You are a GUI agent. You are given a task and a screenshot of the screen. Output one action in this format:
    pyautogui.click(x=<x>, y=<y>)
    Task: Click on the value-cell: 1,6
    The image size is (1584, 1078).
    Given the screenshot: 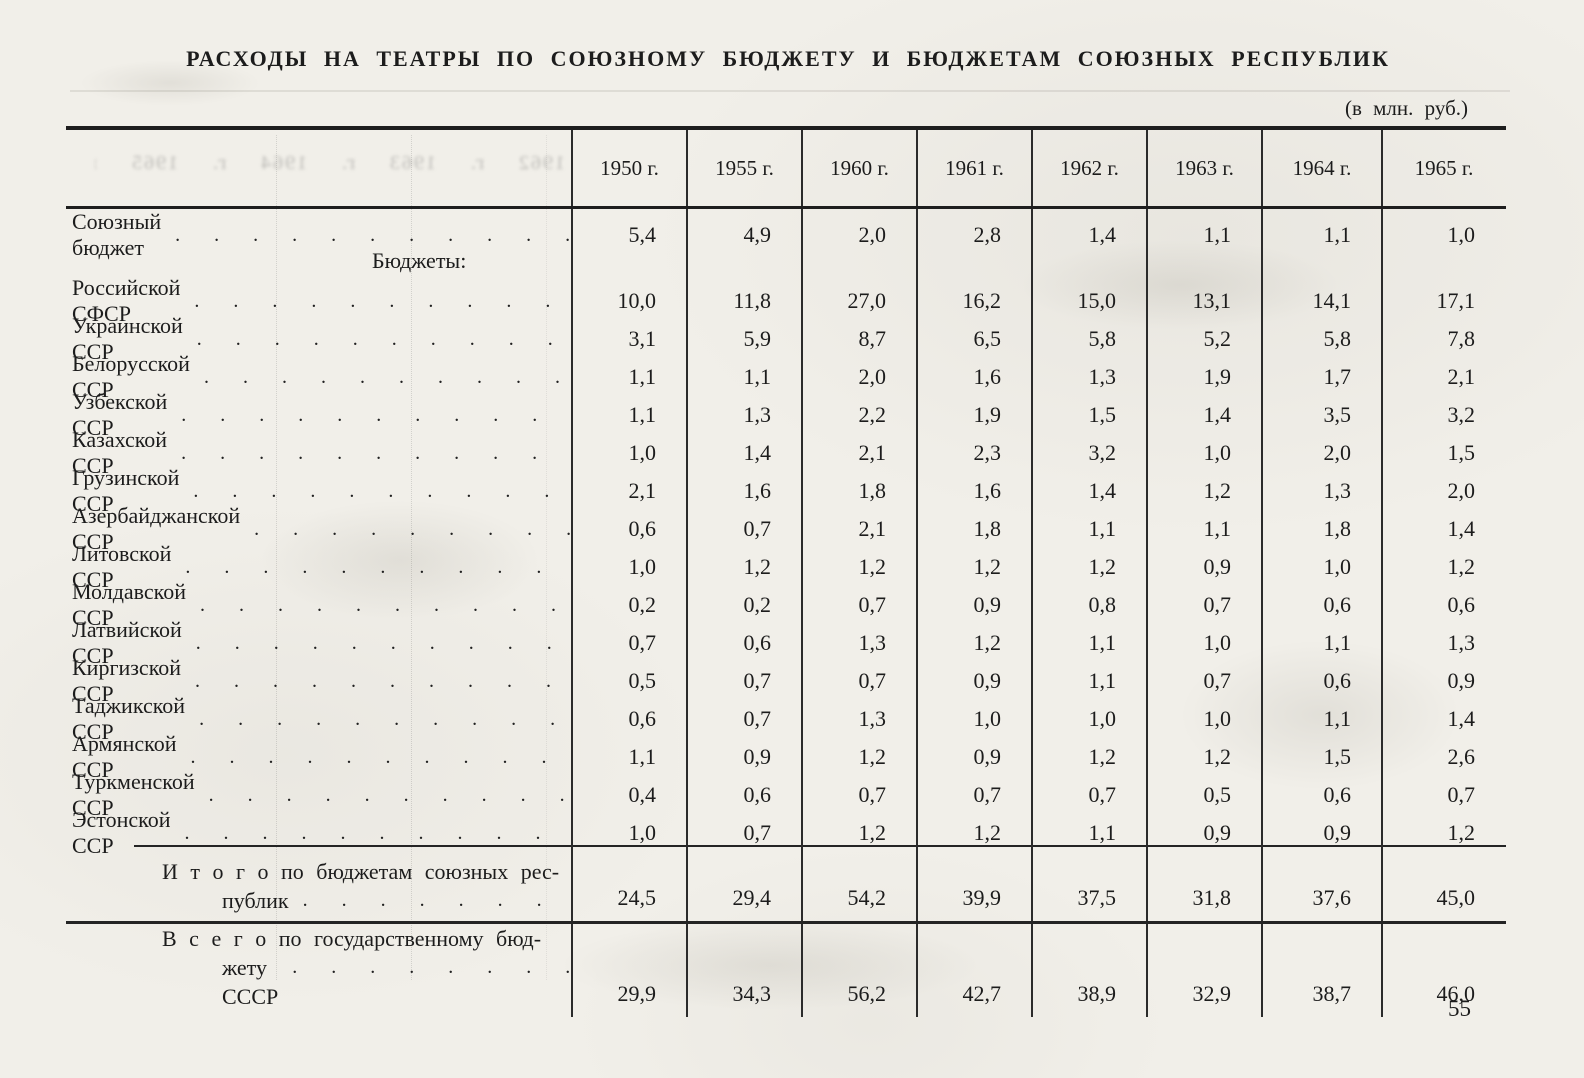 What is the action you would take?
    pyautogui.click(x=973, y=377)
    